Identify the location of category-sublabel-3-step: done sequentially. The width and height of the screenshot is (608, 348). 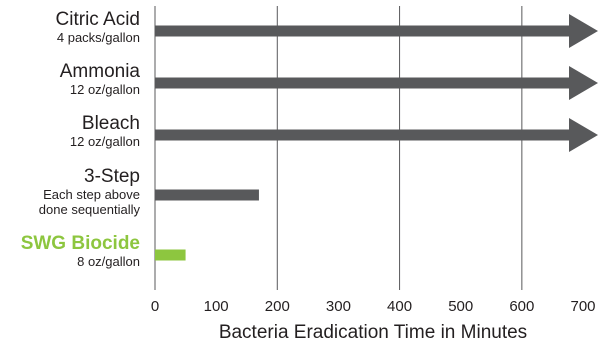
(90, 209).